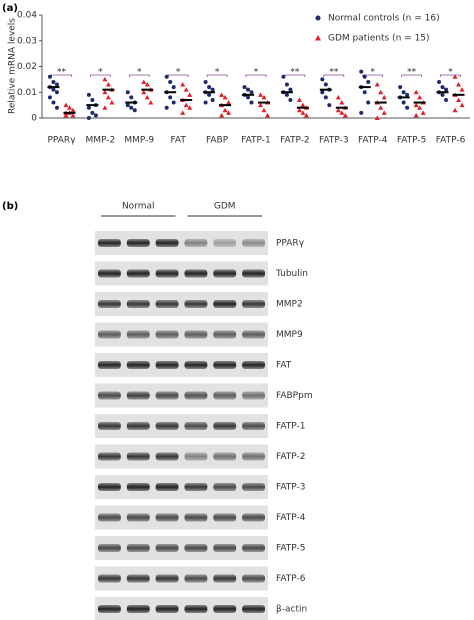  I want to click on x-tick-label: PPARγ, so click(61, 141).